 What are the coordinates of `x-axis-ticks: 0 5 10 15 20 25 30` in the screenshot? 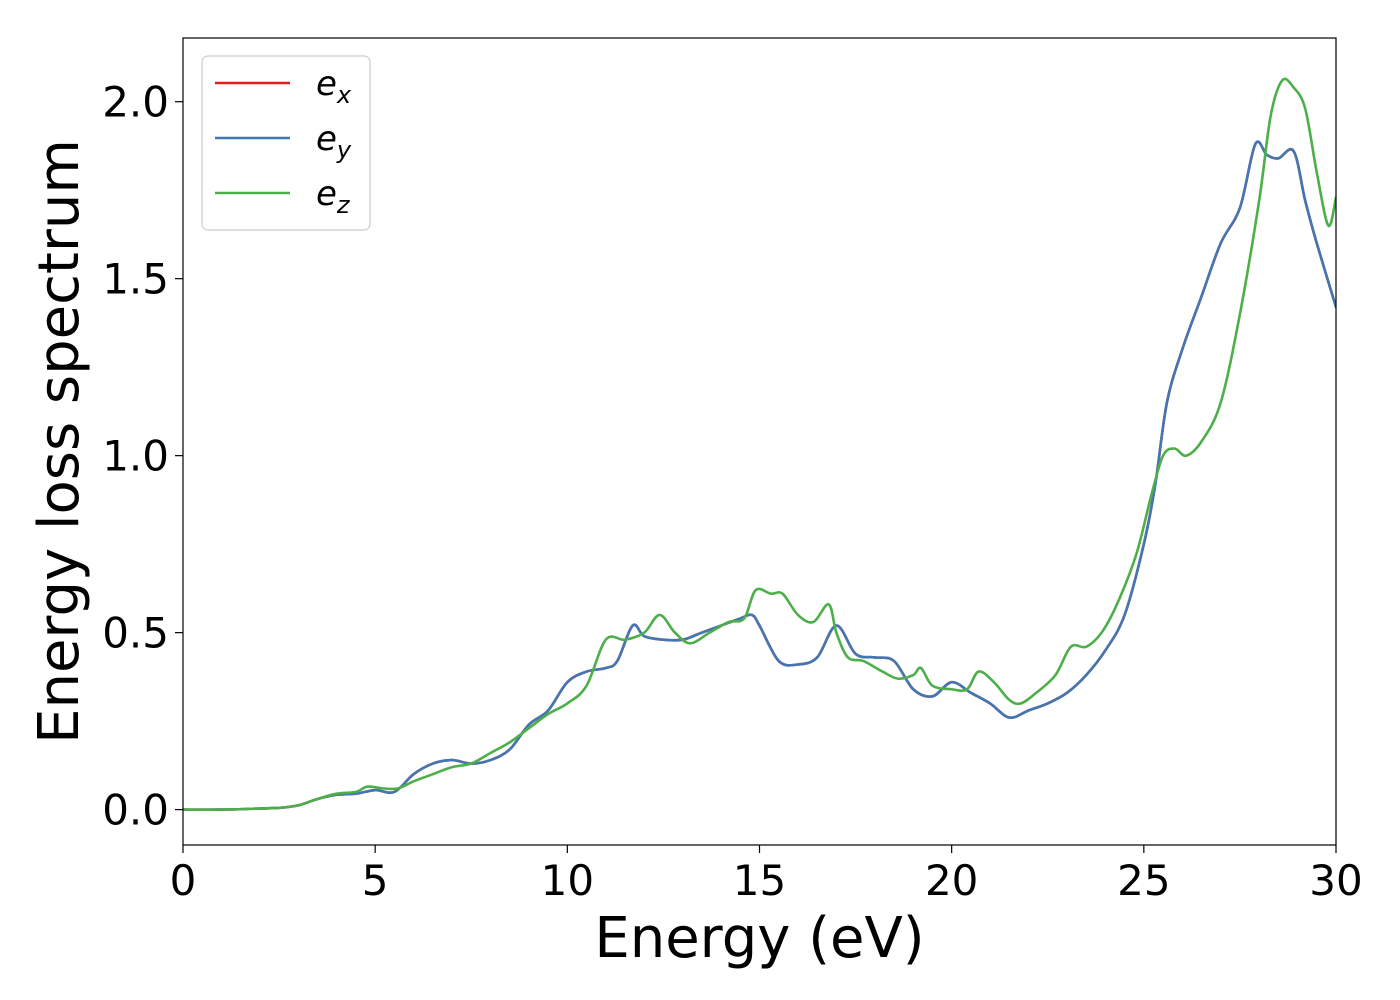 It's located at (766, 875).